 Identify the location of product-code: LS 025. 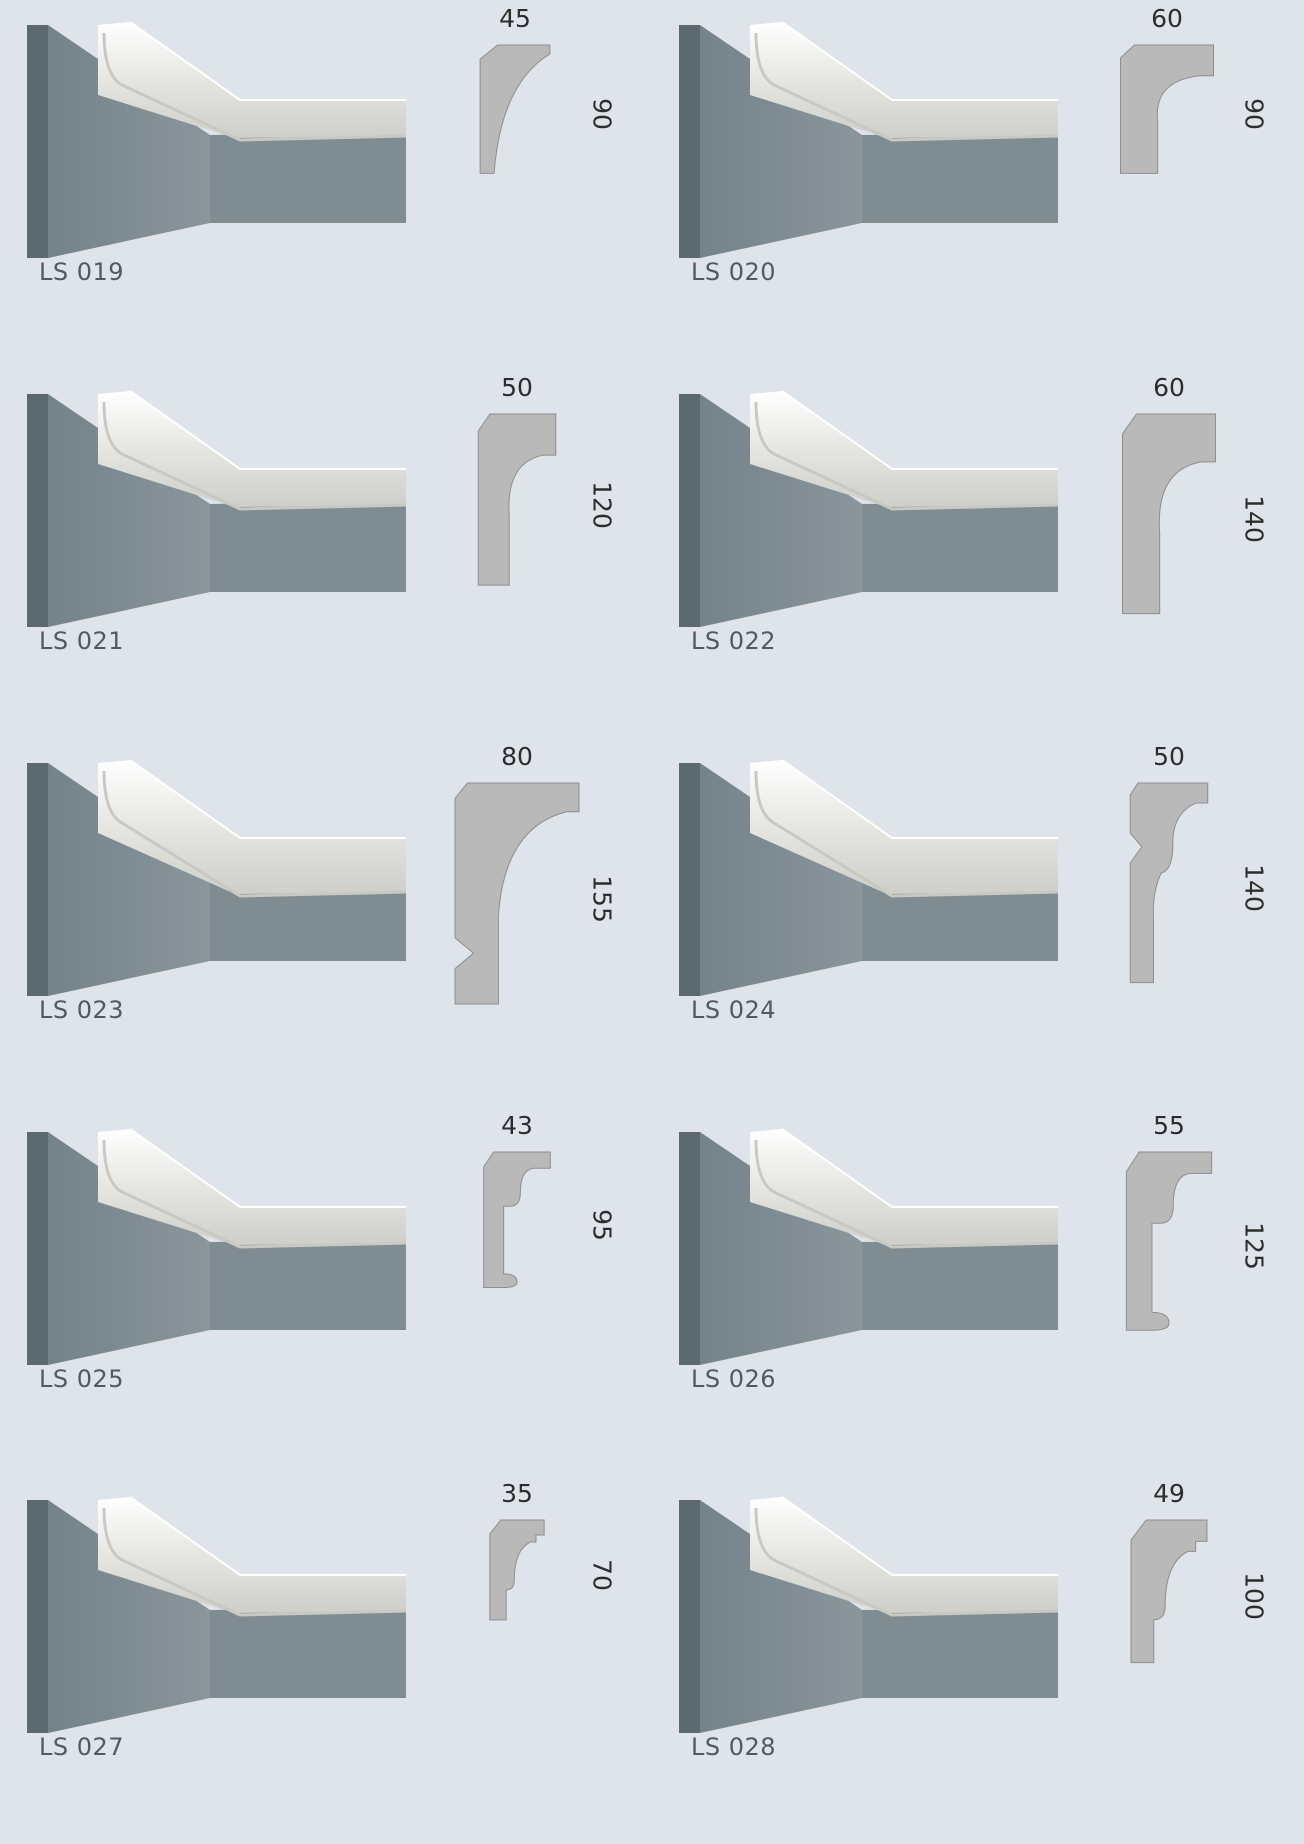
(82, 1379).